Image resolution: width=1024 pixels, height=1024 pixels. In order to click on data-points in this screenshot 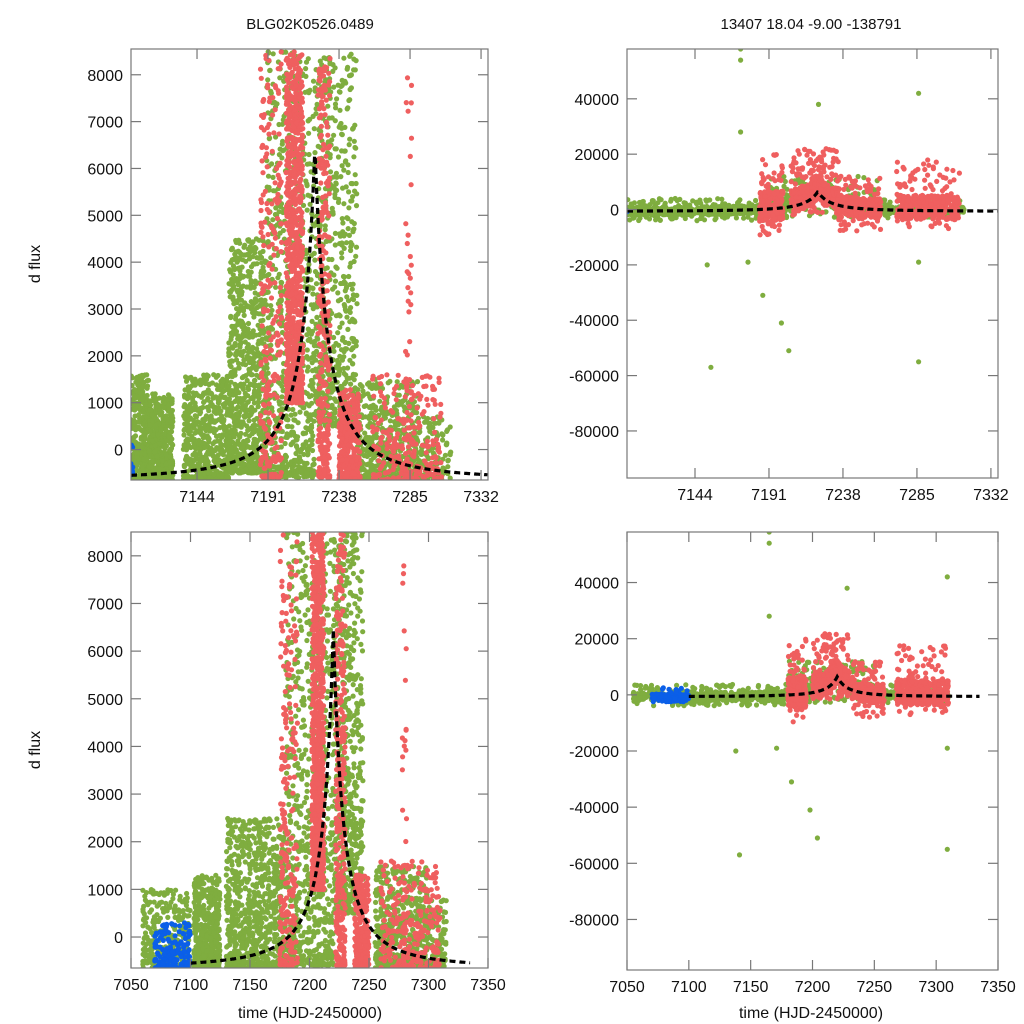, I will do `click(292, 264)`.